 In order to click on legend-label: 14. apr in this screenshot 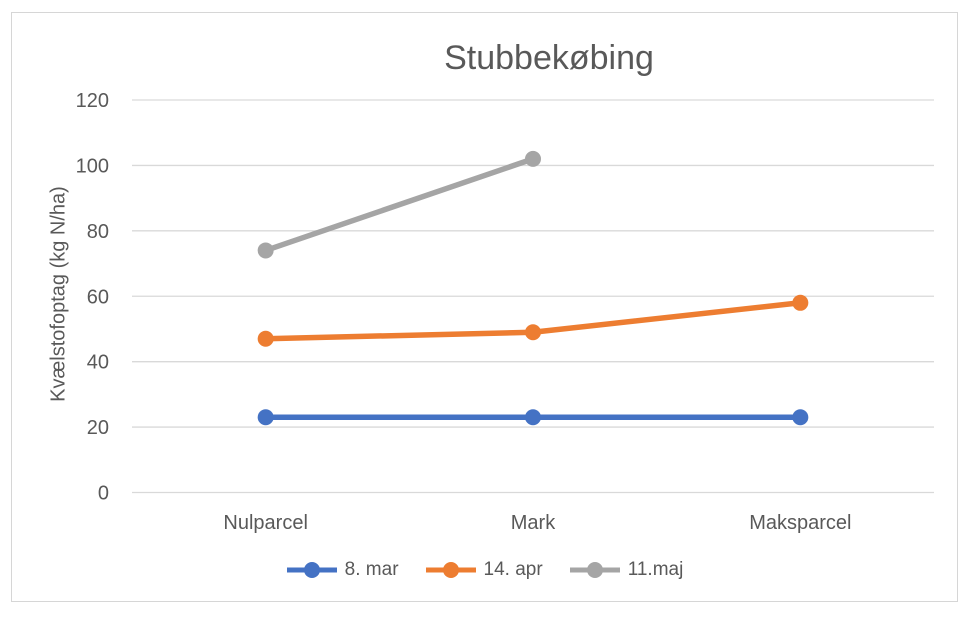, I will do `click(513, 569)`.